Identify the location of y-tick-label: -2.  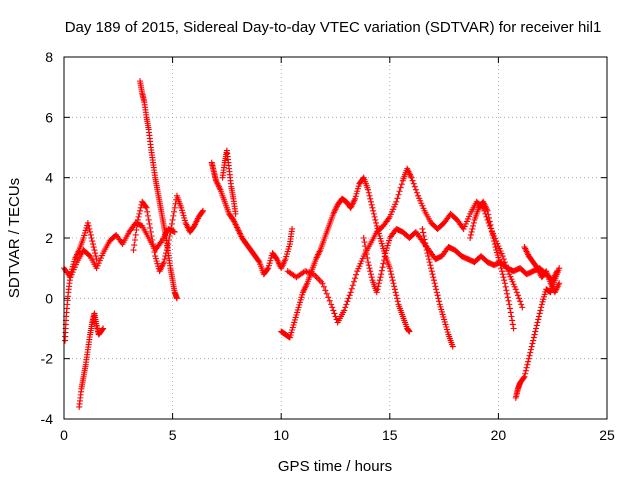
(47, 359).